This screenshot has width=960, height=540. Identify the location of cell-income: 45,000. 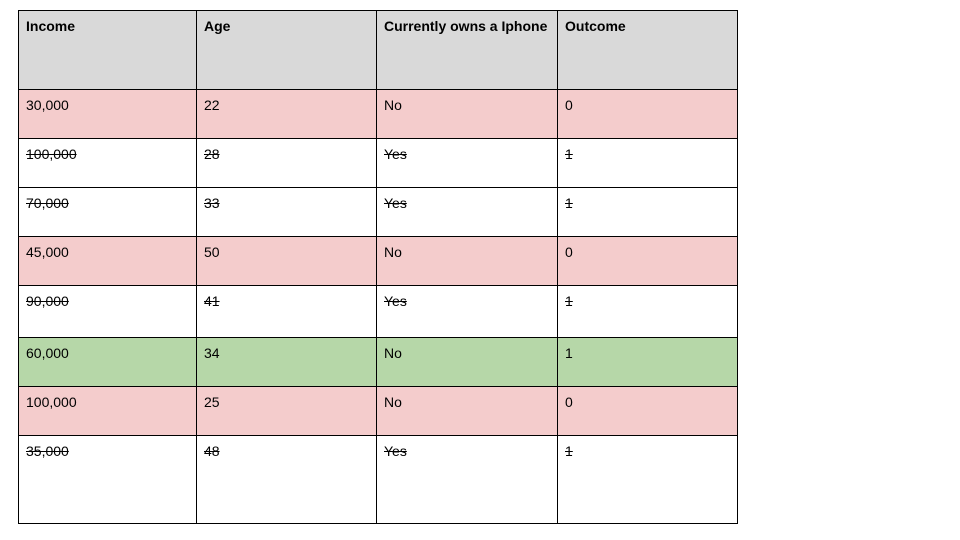
(107, 261).